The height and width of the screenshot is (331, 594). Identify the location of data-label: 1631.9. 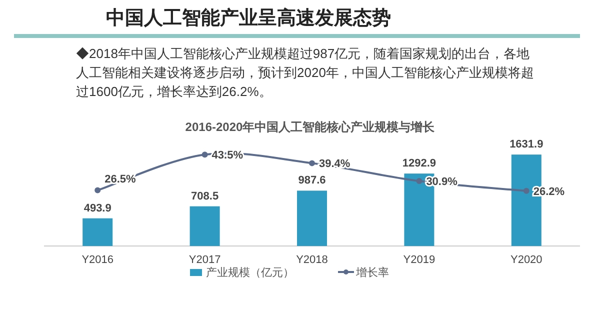
(527, 144).